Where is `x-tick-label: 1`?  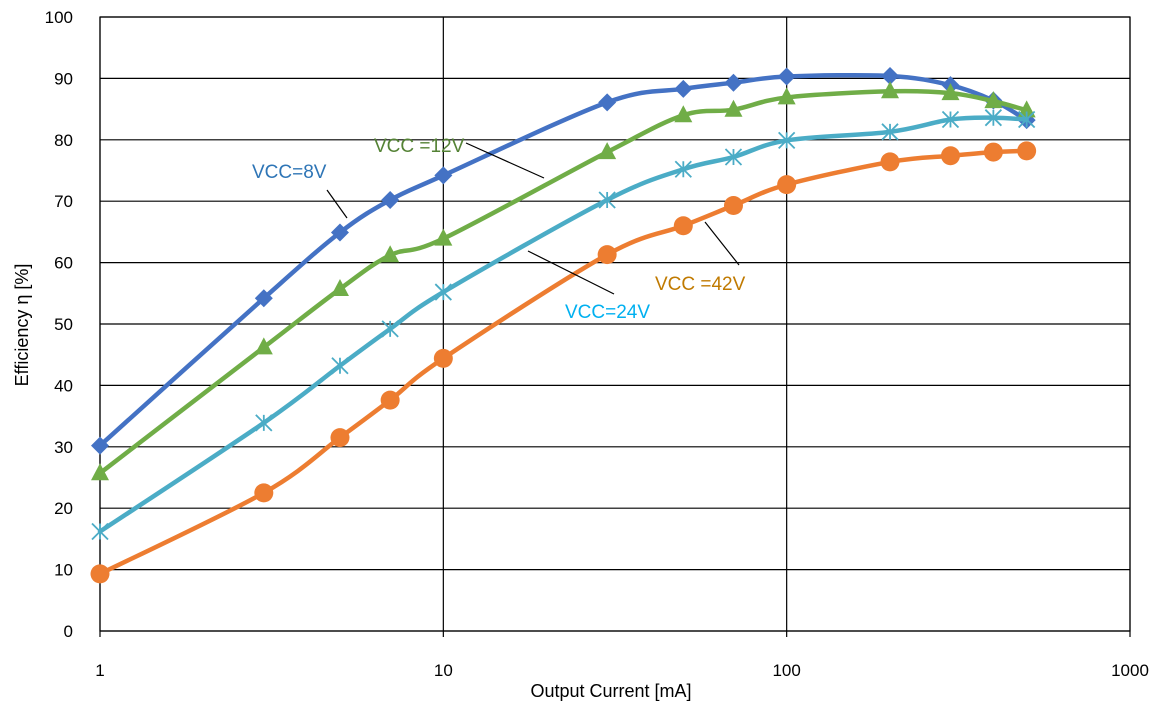 x-tick-label: 1 is located at coordinates (99, 670).